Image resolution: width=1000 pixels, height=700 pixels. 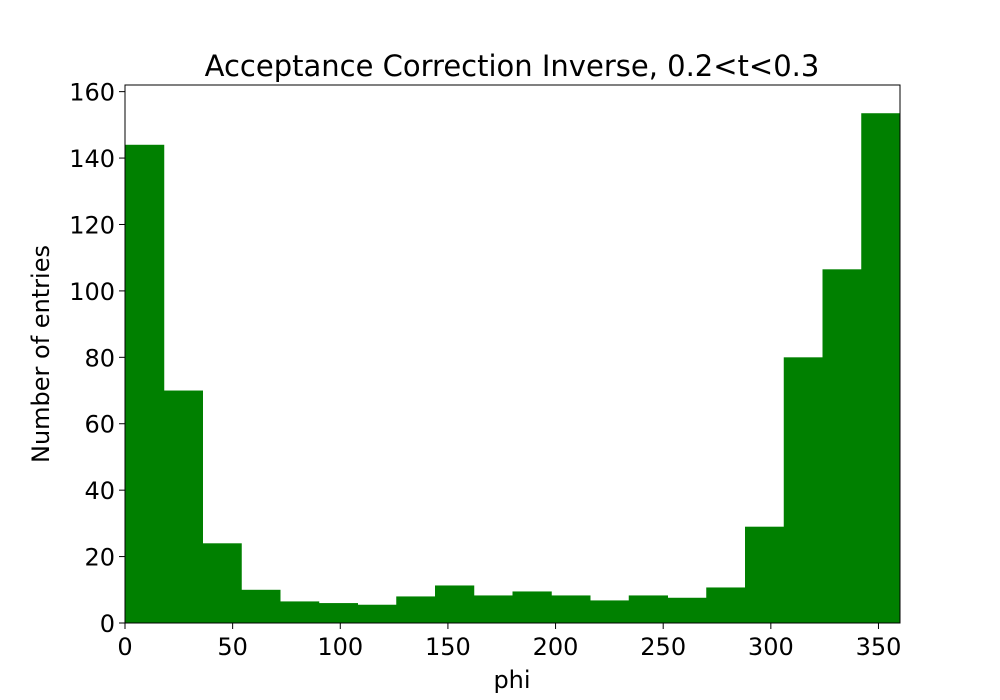 I want to click on y-tick-label: 140, so click(x=92, y=159).